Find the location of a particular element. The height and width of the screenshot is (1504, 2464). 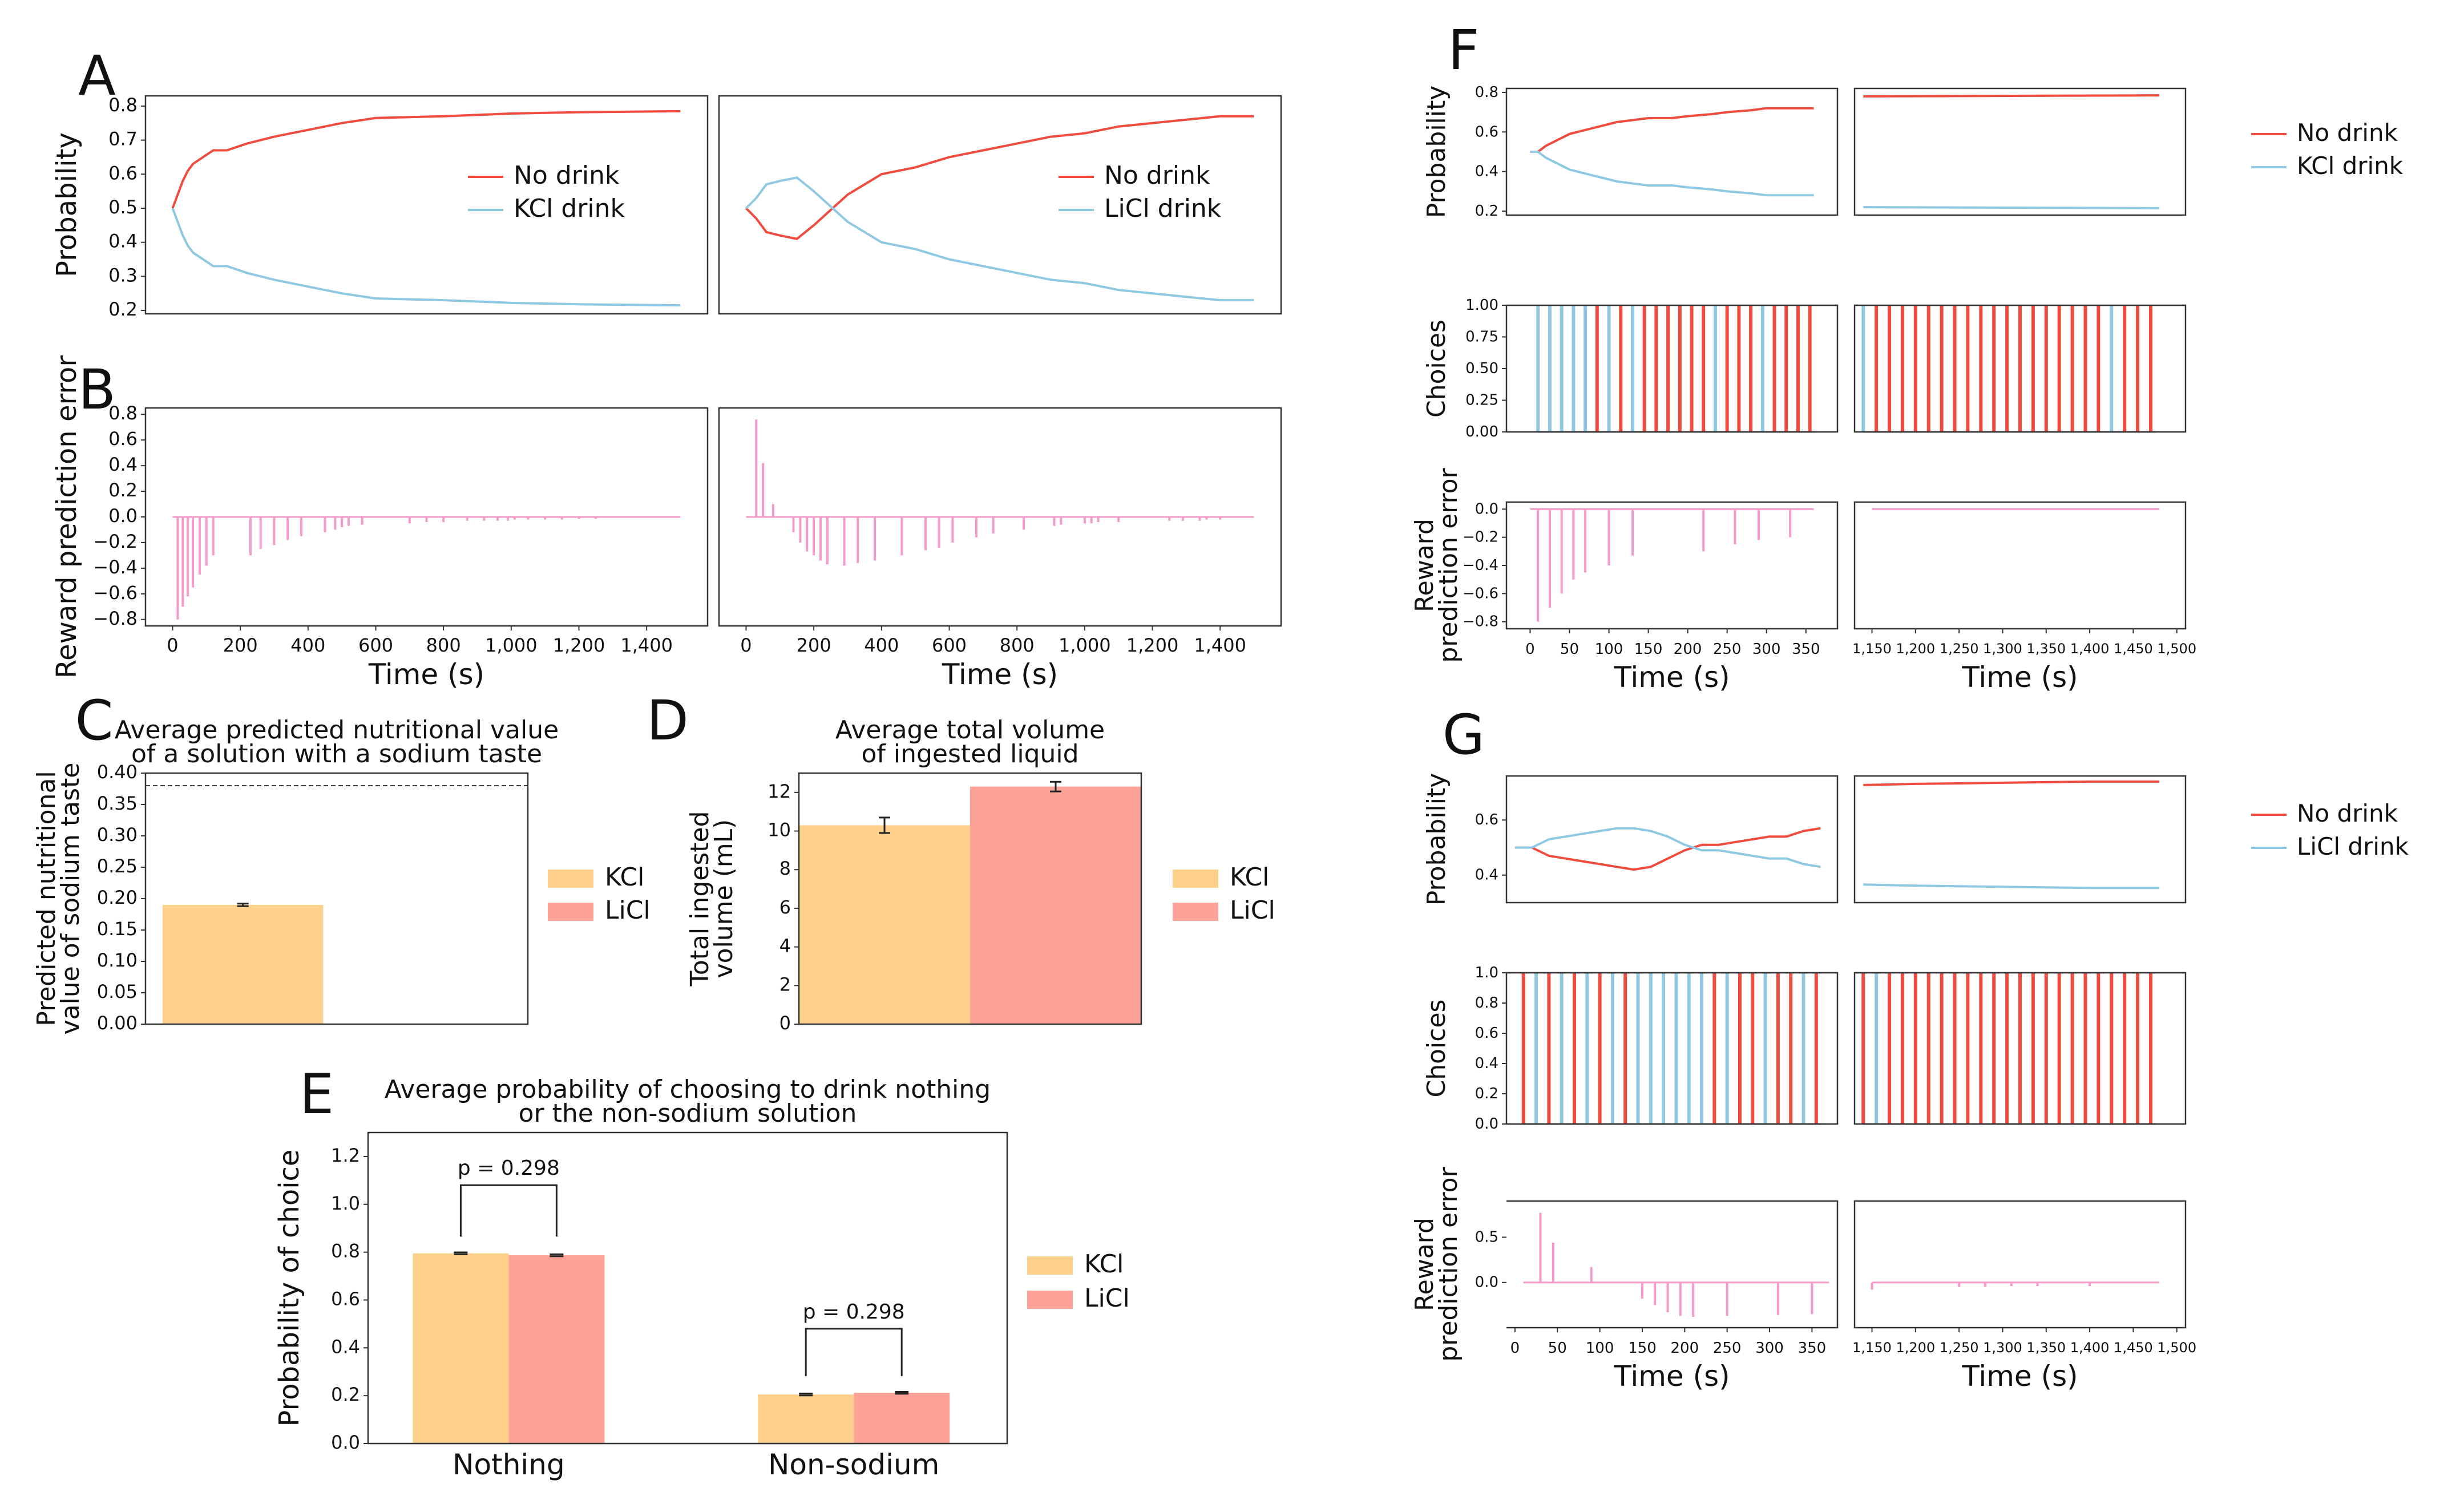

significance-bracket is located at coordinates (854, 1352).